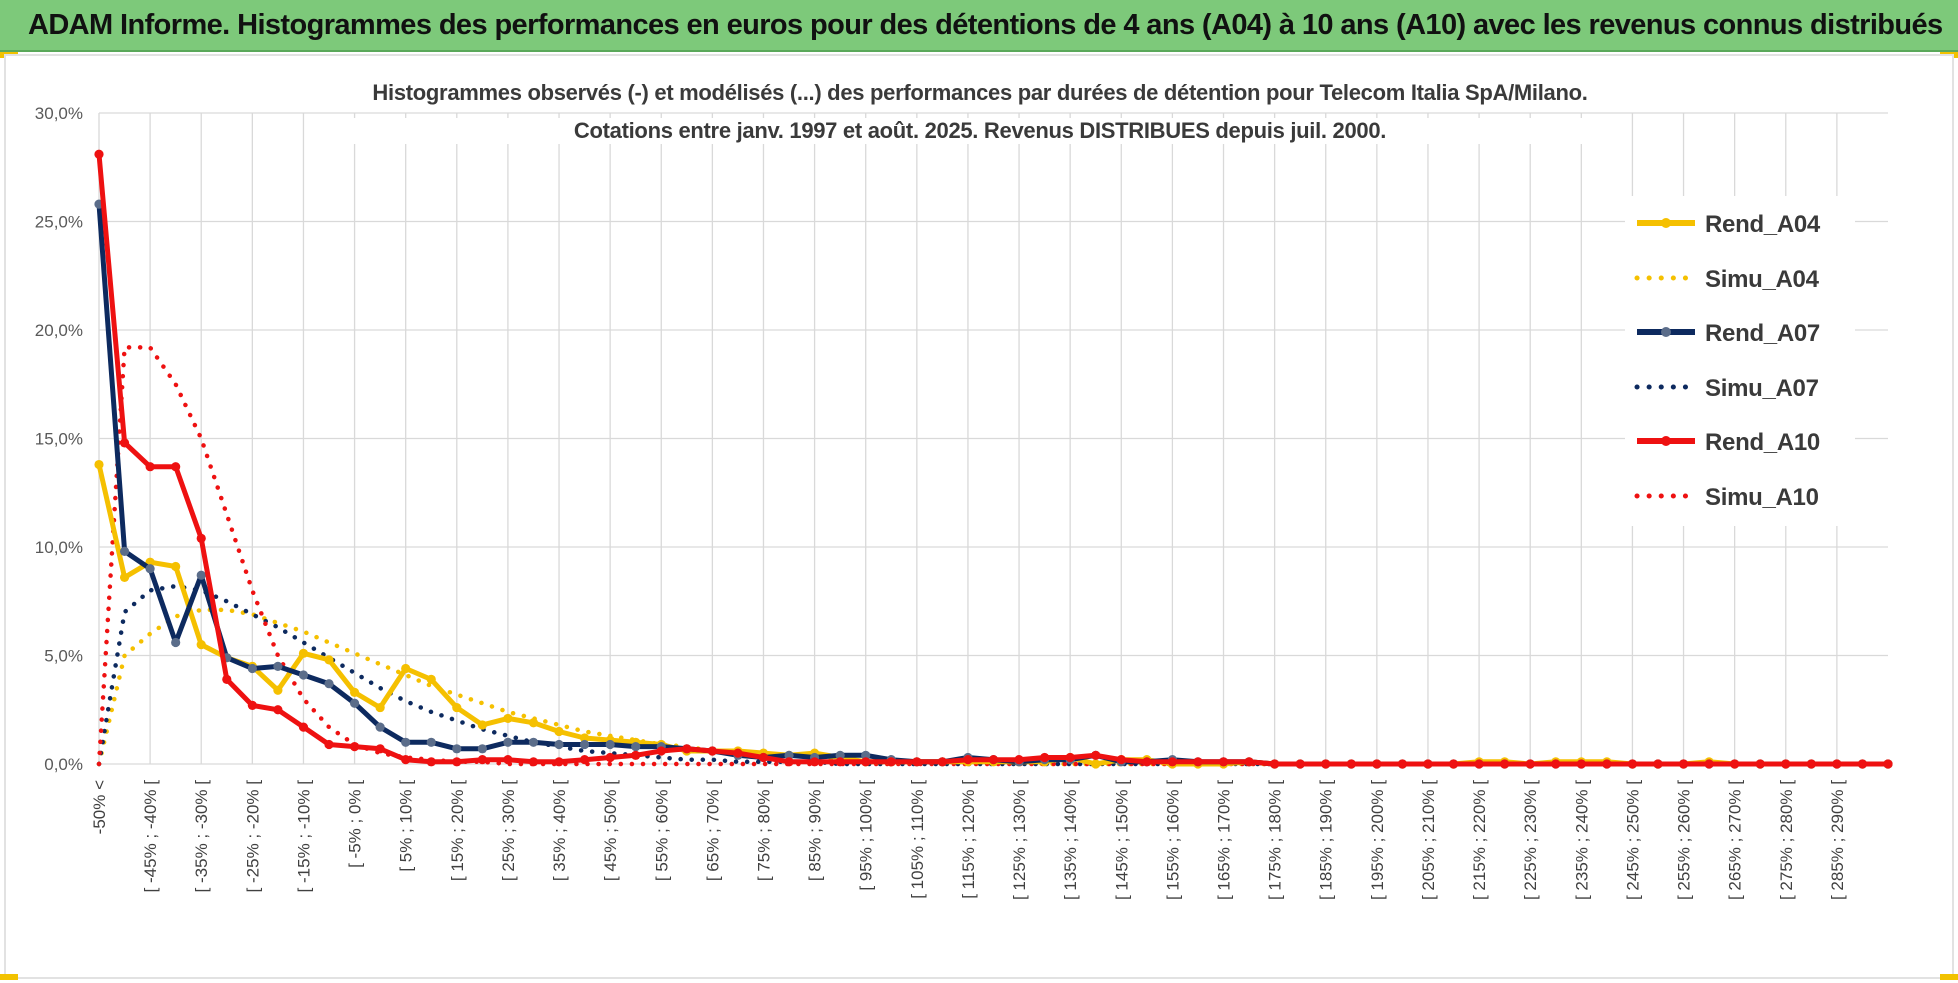 This screenshot has width=1958, height=983. What do you see at coordinates (59, 547) in the screenshot?
I see `y-tick-label: 10,0%` at bounding box center [59, 547].